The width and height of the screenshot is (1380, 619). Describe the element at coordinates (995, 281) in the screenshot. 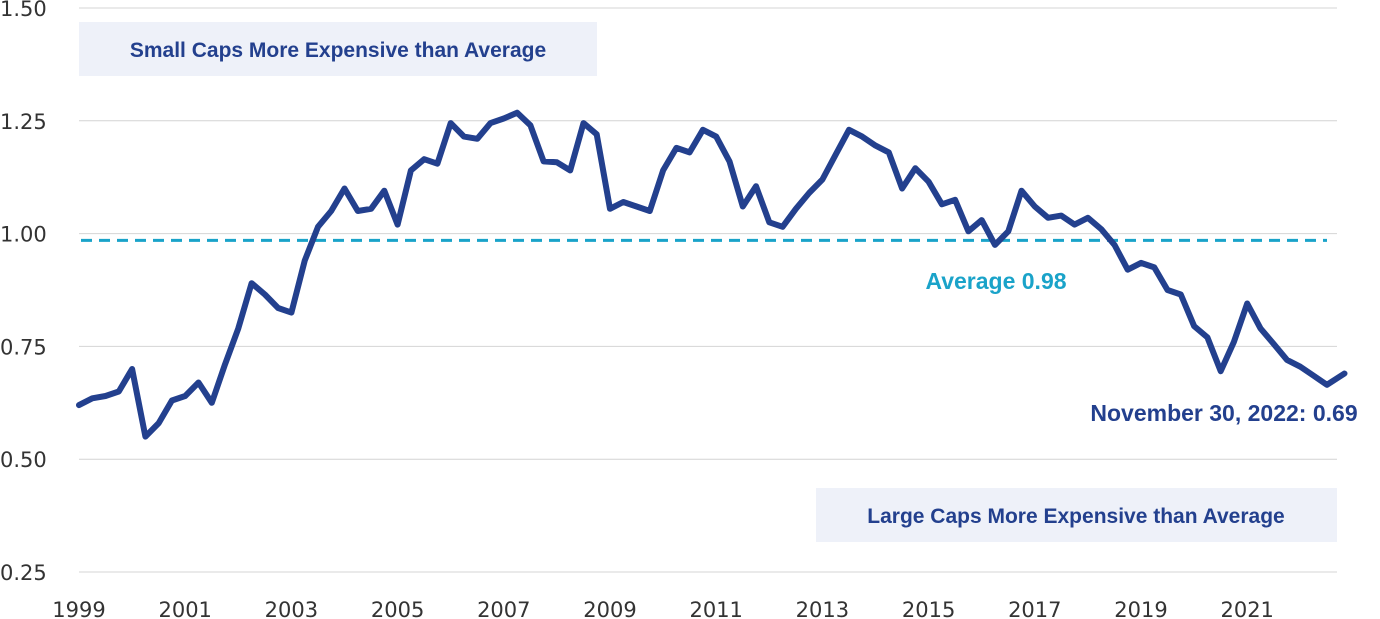

I see `average-label: Average 0.98` at that location.